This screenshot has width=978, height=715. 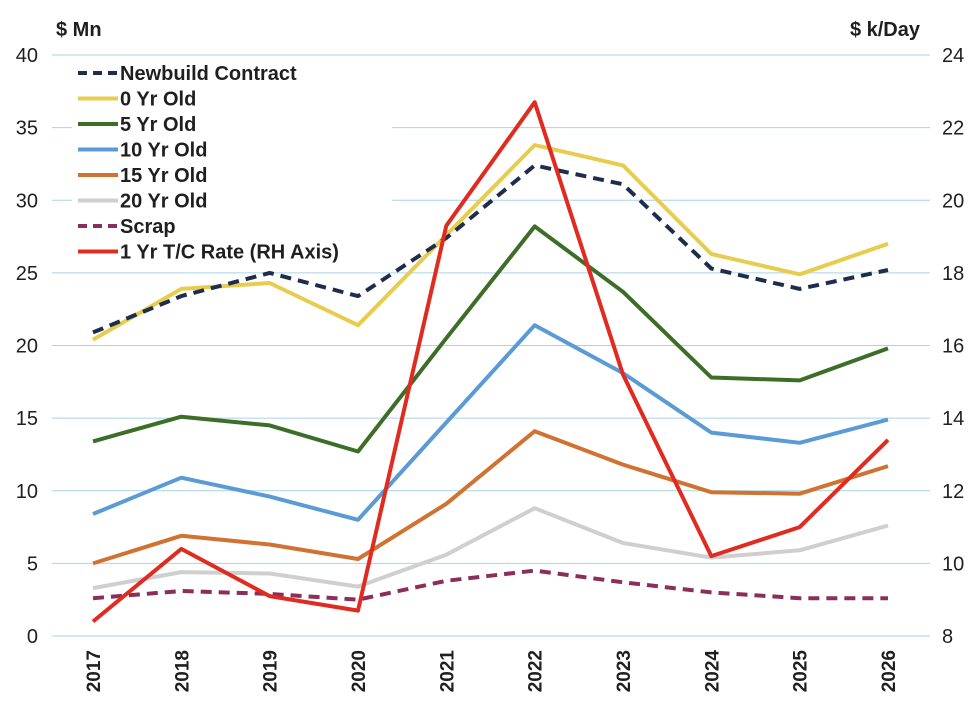 What do you see at coordinates (712, 671) in the screenshot?
I see `x-tick-label: 2024` at bounding box center [712, 671].